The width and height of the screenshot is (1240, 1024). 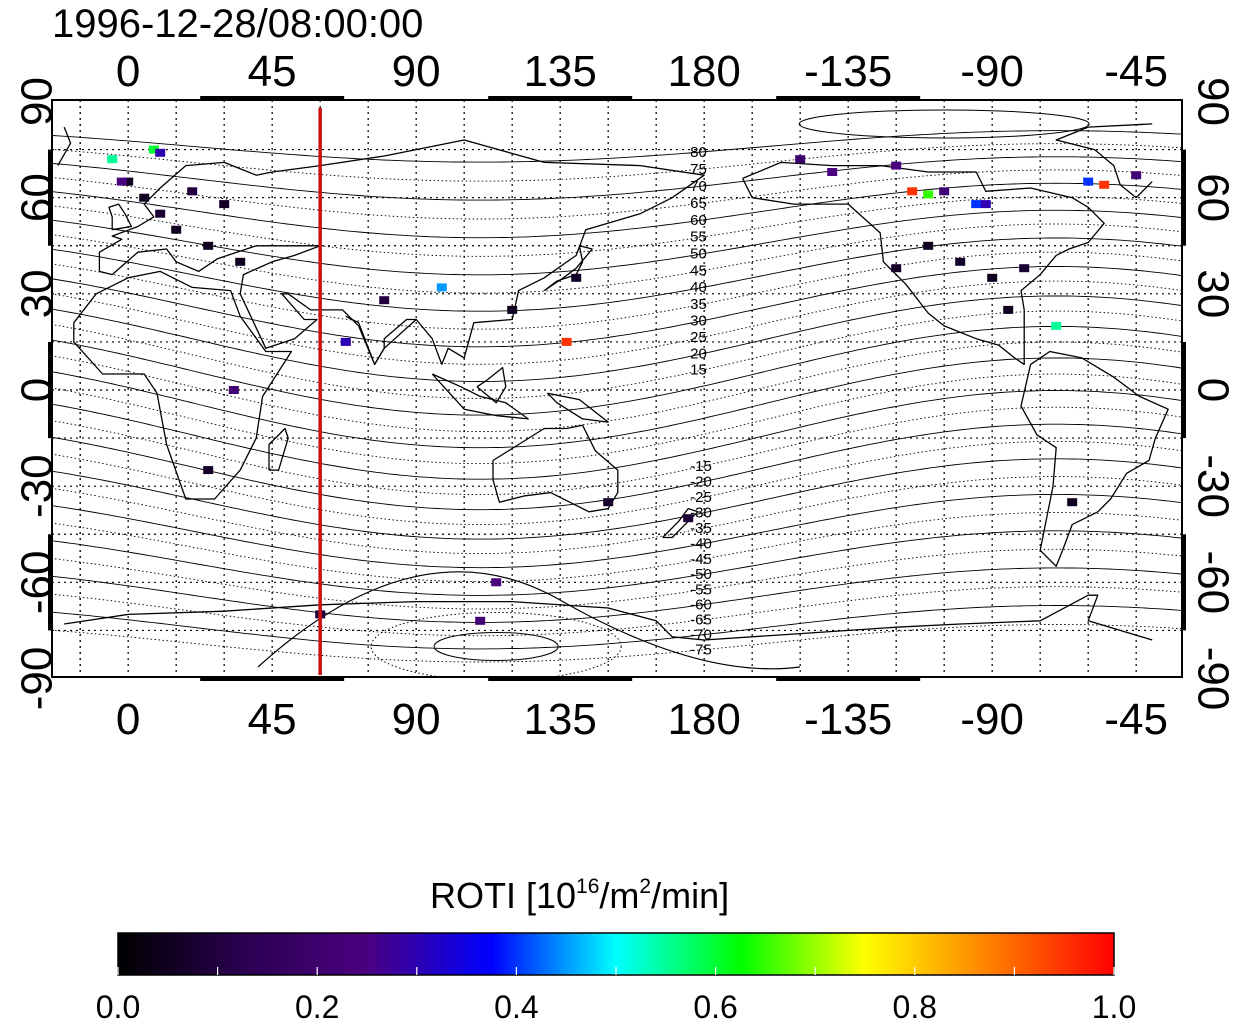 What do you see at coordinates (1114, 1006) in the screenshot?
I see `colorbar-tick-label: 1.0` at bounding box center [1114, 1006].